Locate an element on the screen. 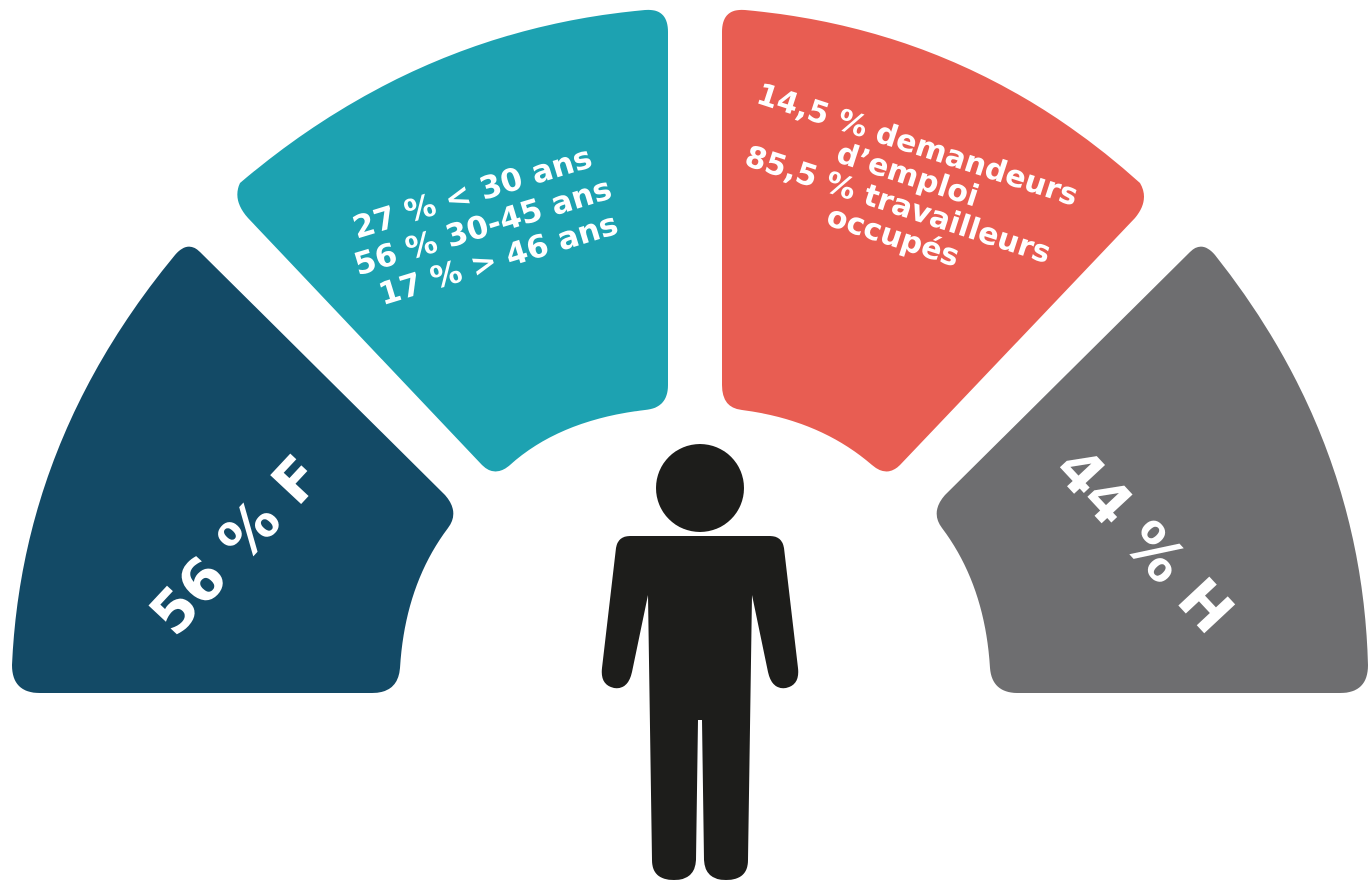  person-body is located at coordinates (700, 708).